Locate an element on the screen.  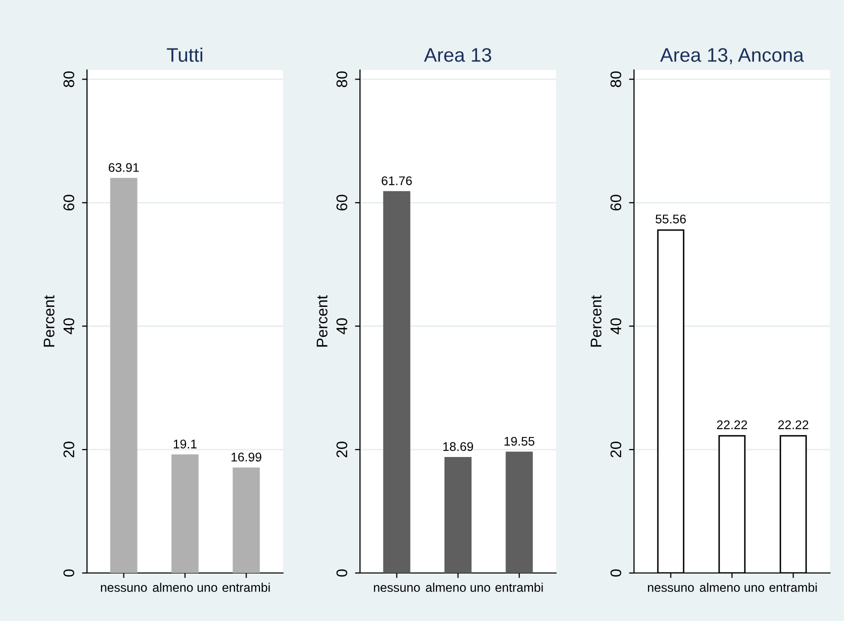
data-label: 61.76 is located at coordinates (397, 181).